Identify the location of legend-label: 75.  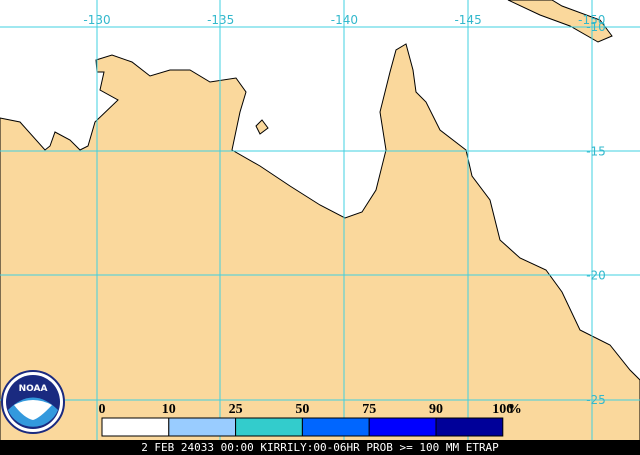
(369, 409).